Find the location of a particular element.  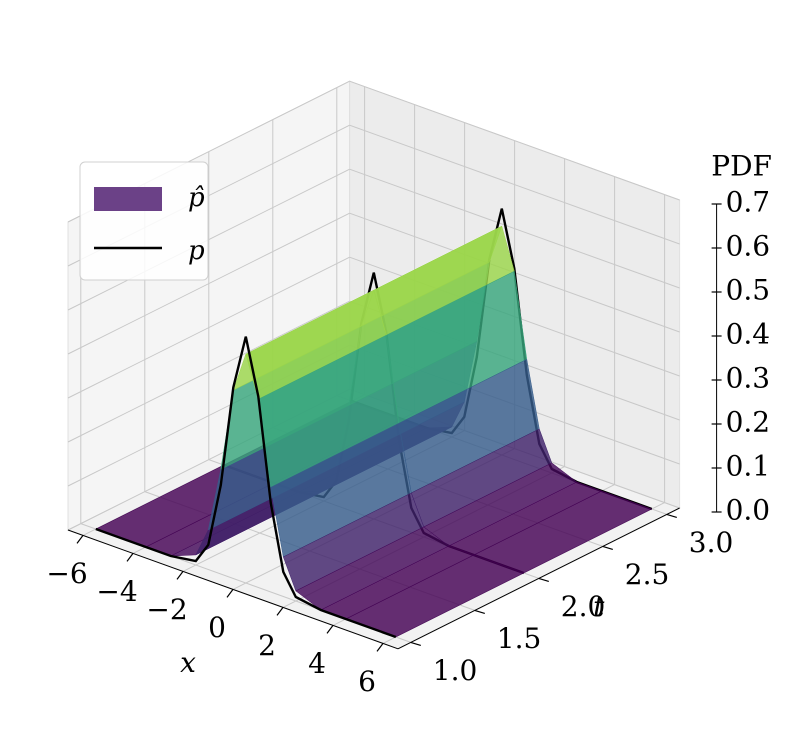

x-tick-label: −2 is located at coordinates (166, 609).